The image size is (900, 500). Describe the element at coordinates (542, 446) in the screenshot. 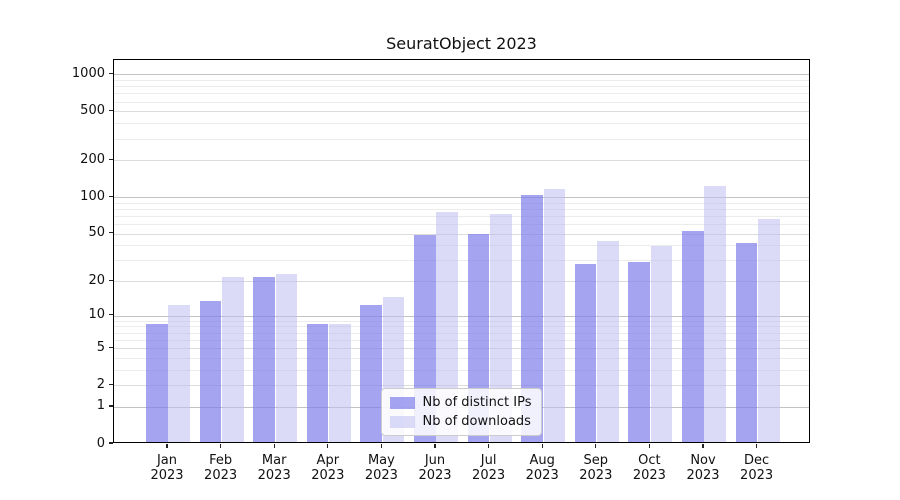

I see `x-tick-mark-aug` at that location.